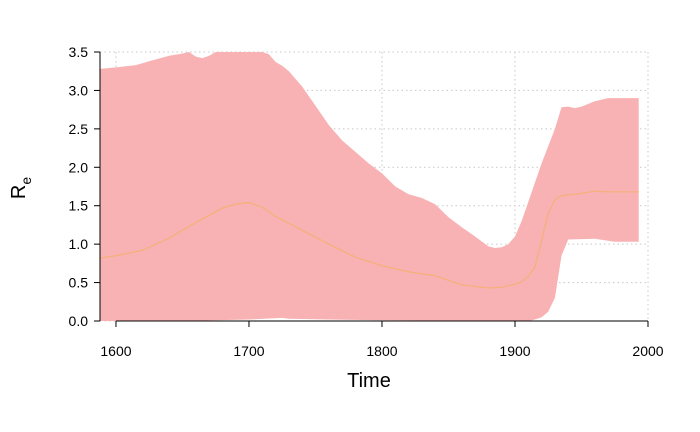 The width and height of the screenshot is (700, 432). Describe the element at coordinates (79, 244) in the screenshot. I see `y-tick-label-1.0: 1.0` at that location.